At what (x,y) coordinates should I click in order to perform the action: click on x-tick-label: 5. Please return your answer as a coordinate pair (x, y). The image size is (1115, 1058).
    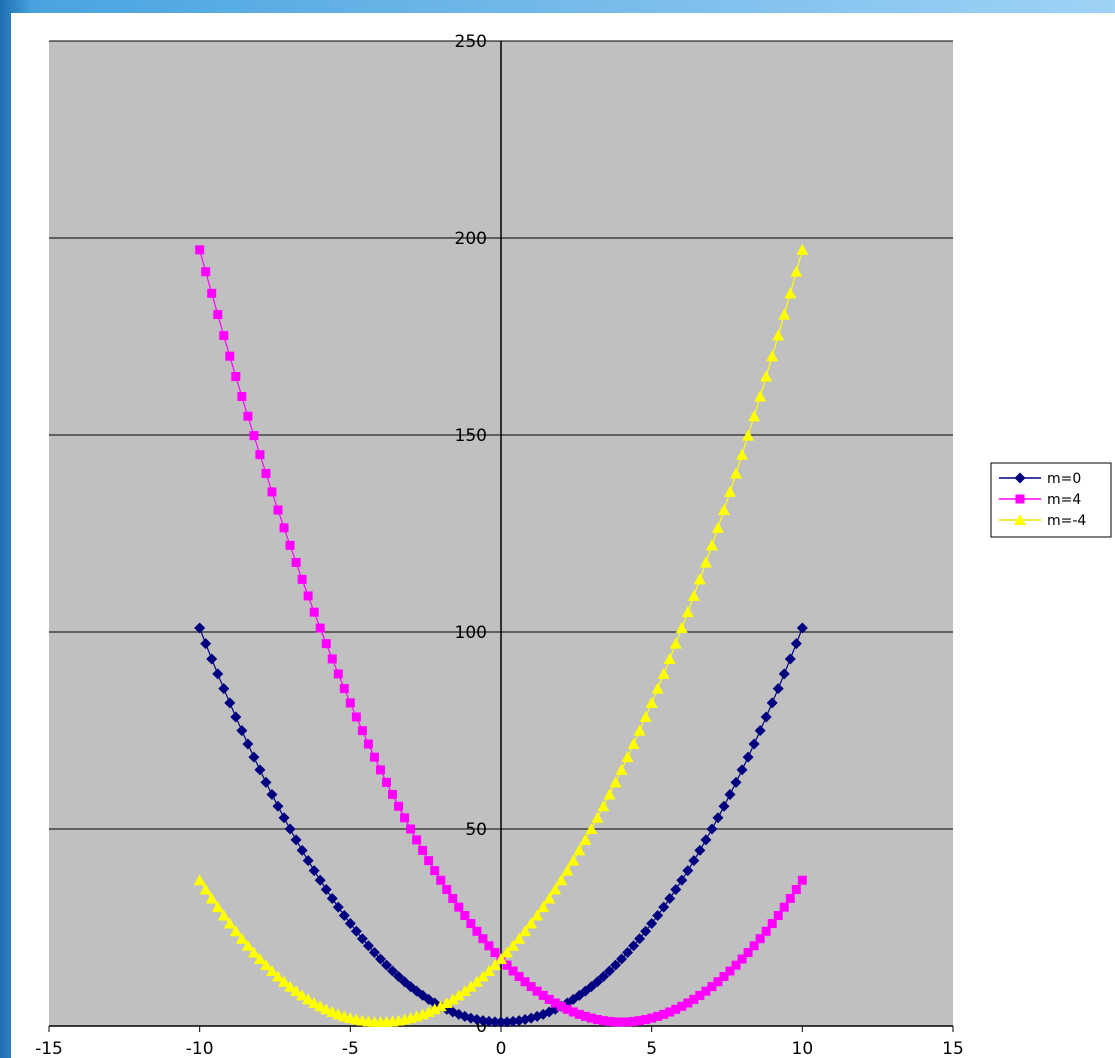
    Looking at the image, I should click on (651, 1048).